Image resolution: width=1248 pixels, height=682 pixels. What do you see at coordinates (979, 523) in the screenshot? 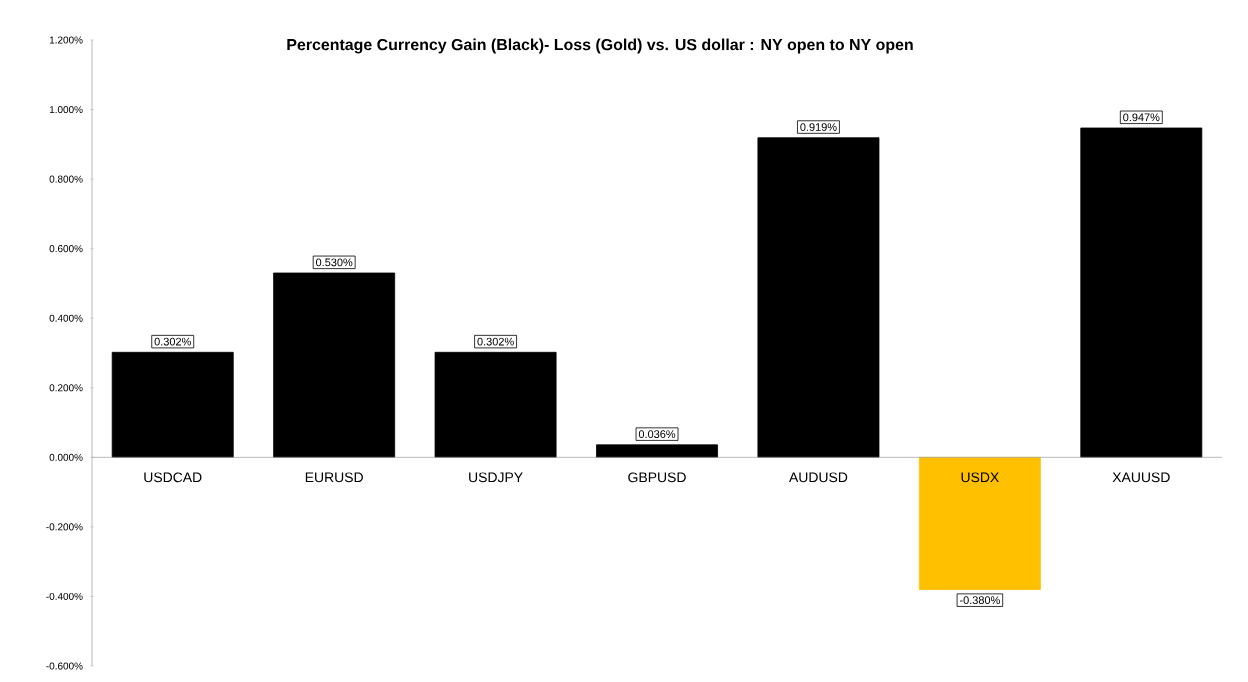
I see `bar` at bounding box center [979, 523].